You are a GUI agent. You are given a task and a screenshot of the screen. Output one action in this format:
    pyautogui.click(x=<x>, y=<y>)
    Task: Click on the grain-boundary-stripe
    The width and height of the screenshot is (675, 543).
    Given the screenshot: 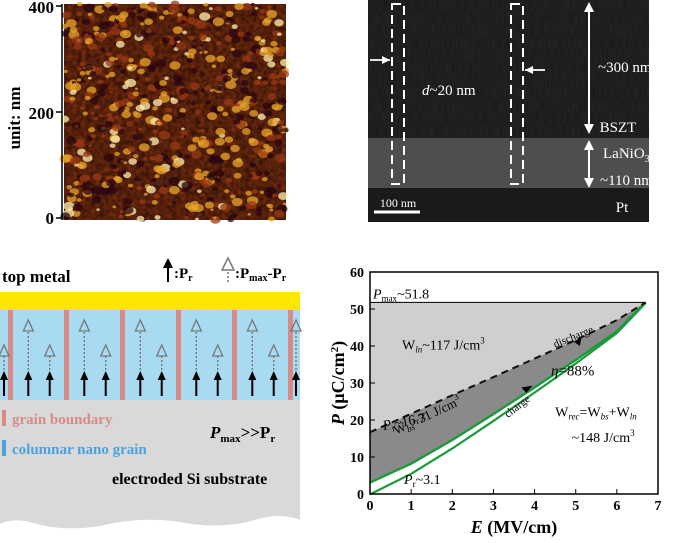 What is the action you would take?
    pyautogui.click(x=290, y=355)
    